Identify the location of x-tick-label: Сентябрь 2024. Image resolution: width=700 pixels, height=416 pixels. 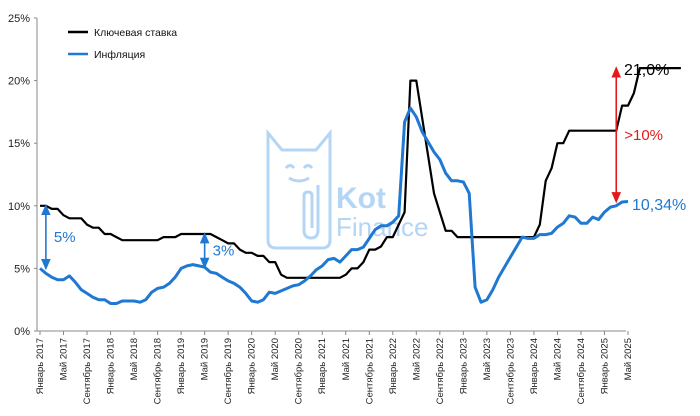
(581, 371).